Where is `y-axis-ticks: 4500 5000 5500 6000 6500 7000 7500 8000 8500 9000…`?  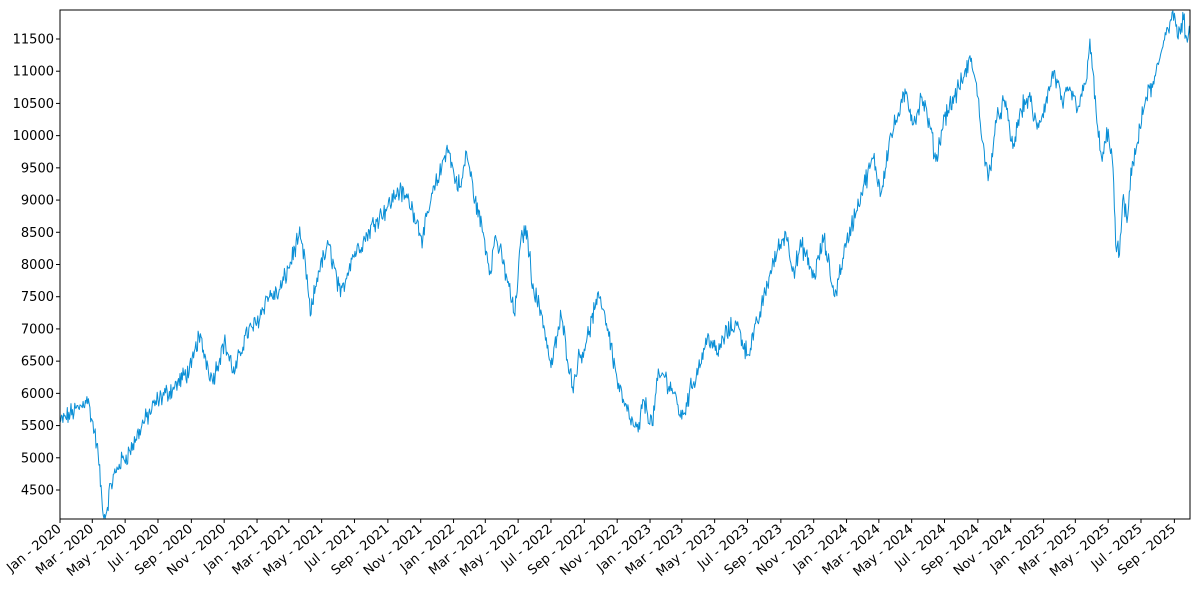
y-axis-ticks: 4500 5000 5500 6000 6500 7000 7500 8000 8500 9000… is located at coordinates (36, 265).